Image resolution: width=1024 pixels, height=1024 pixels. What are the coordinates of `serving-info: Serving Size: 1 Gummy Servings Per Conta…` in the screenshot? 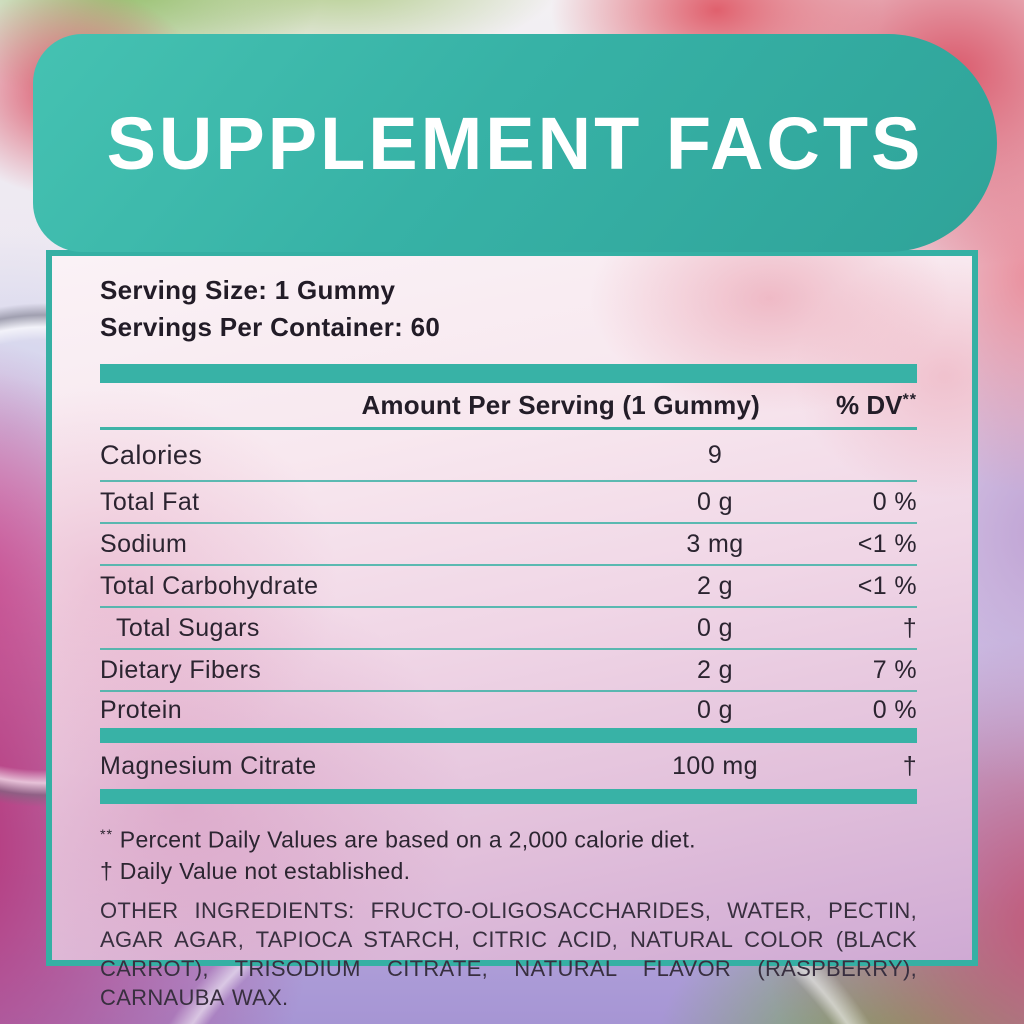 It's located at (508, 309).